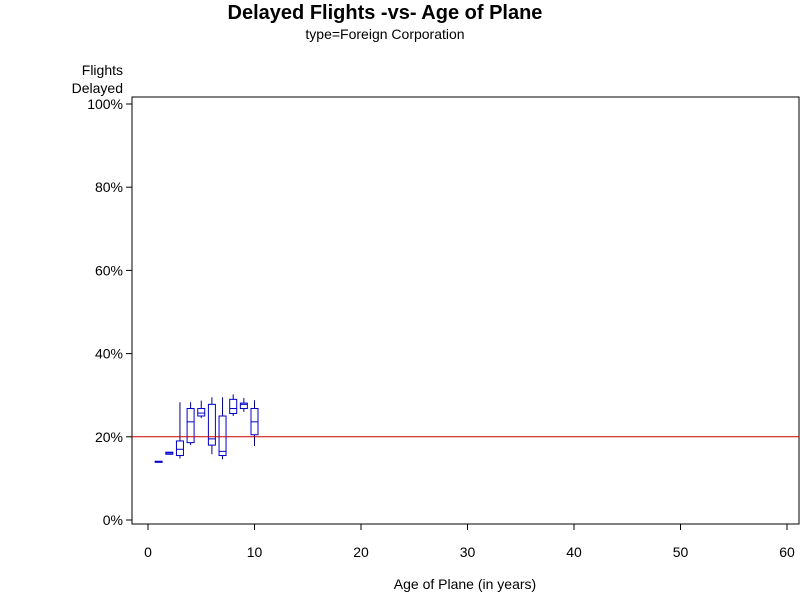 The image size is (800, 600). What do you see at coordinates (787, 552) in the screenshot?
I see `x-tick-label: 60` at bounding box center [787, 552].